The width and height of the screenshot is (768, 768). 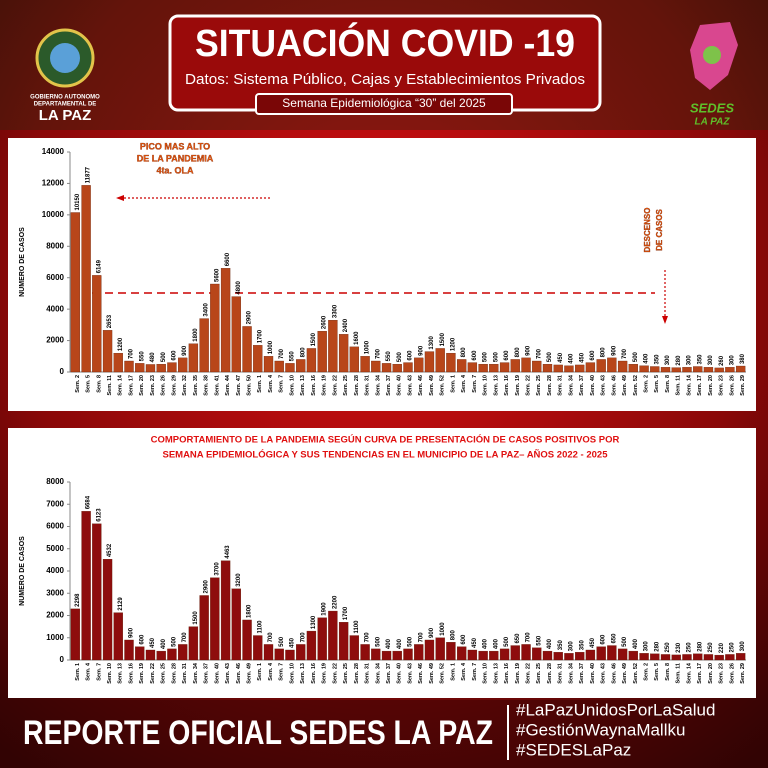 I want to click on x-tick-label: Sem. 7, so click(x=282, y=672).